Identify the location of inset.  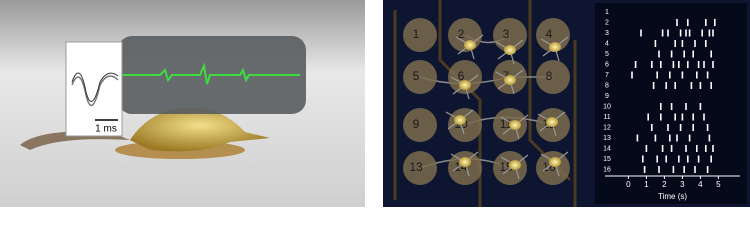
(94, 89).